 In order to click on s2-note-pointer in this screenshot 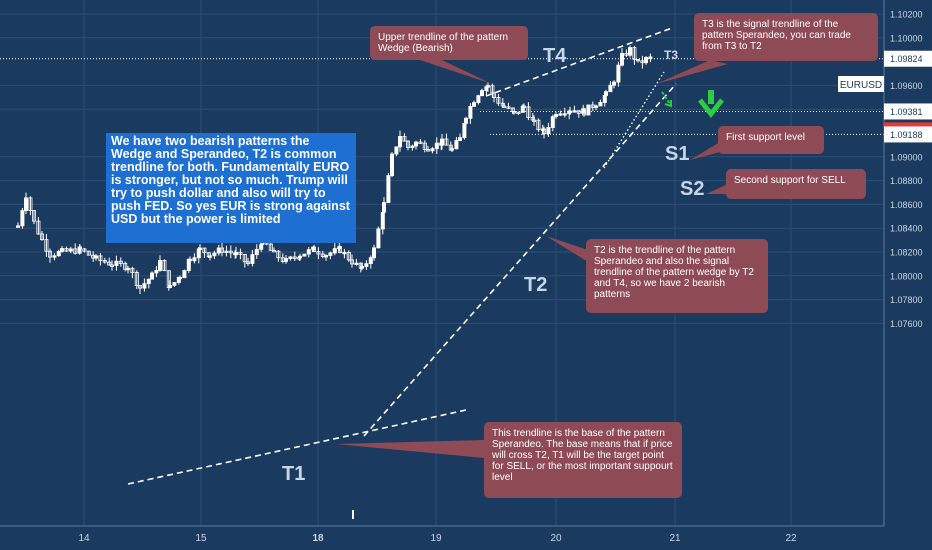, I will do `click(717, 189)`.